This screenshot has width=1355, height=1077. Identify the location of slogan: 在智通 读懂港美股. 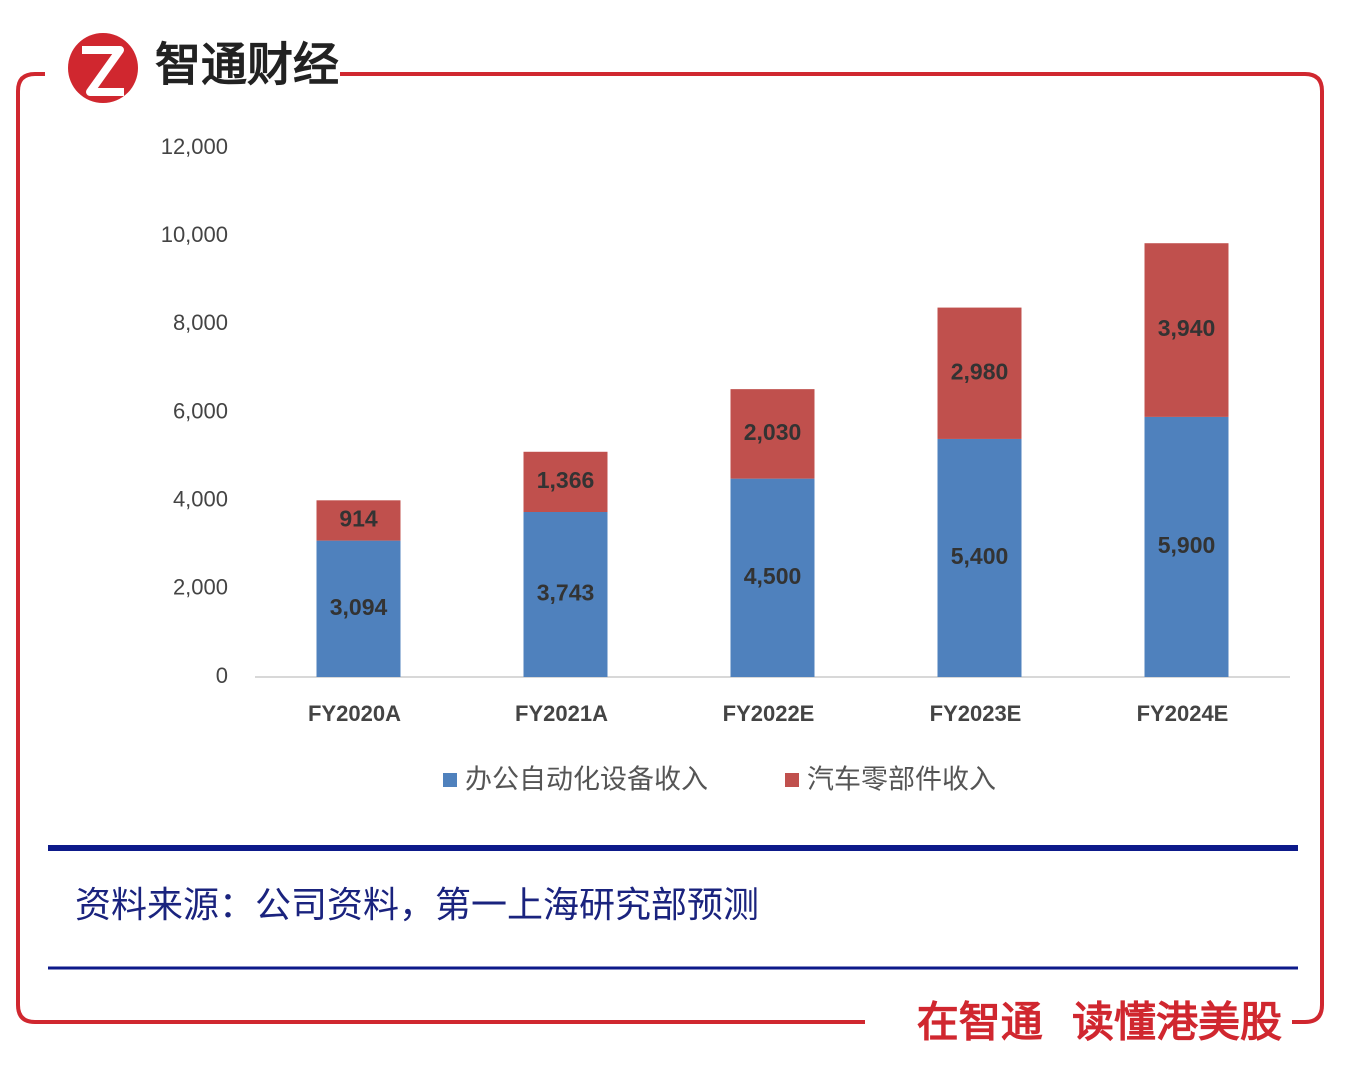
(1099, 1022).